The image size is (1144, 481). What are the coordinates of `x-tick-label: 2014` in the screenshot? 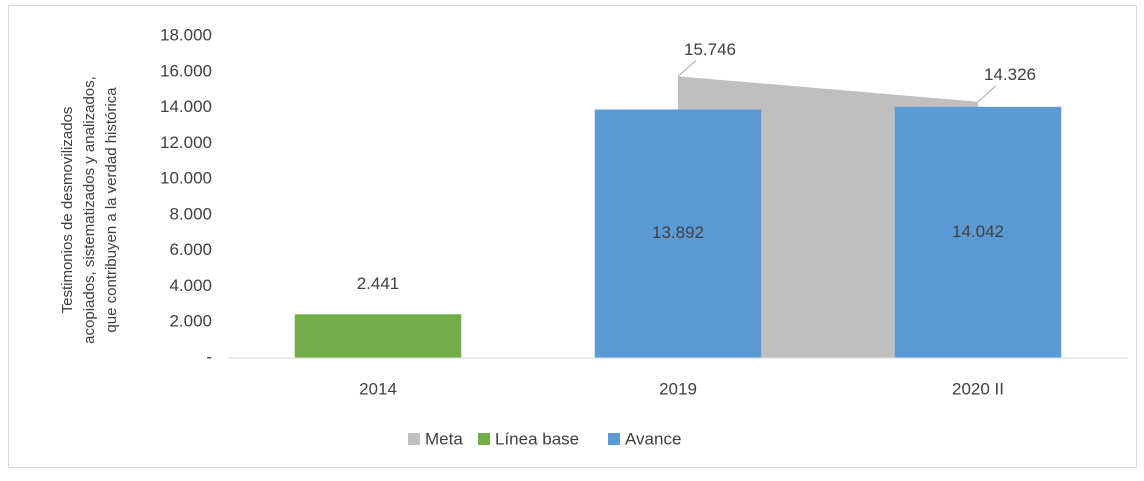 It's located at (378, 388).